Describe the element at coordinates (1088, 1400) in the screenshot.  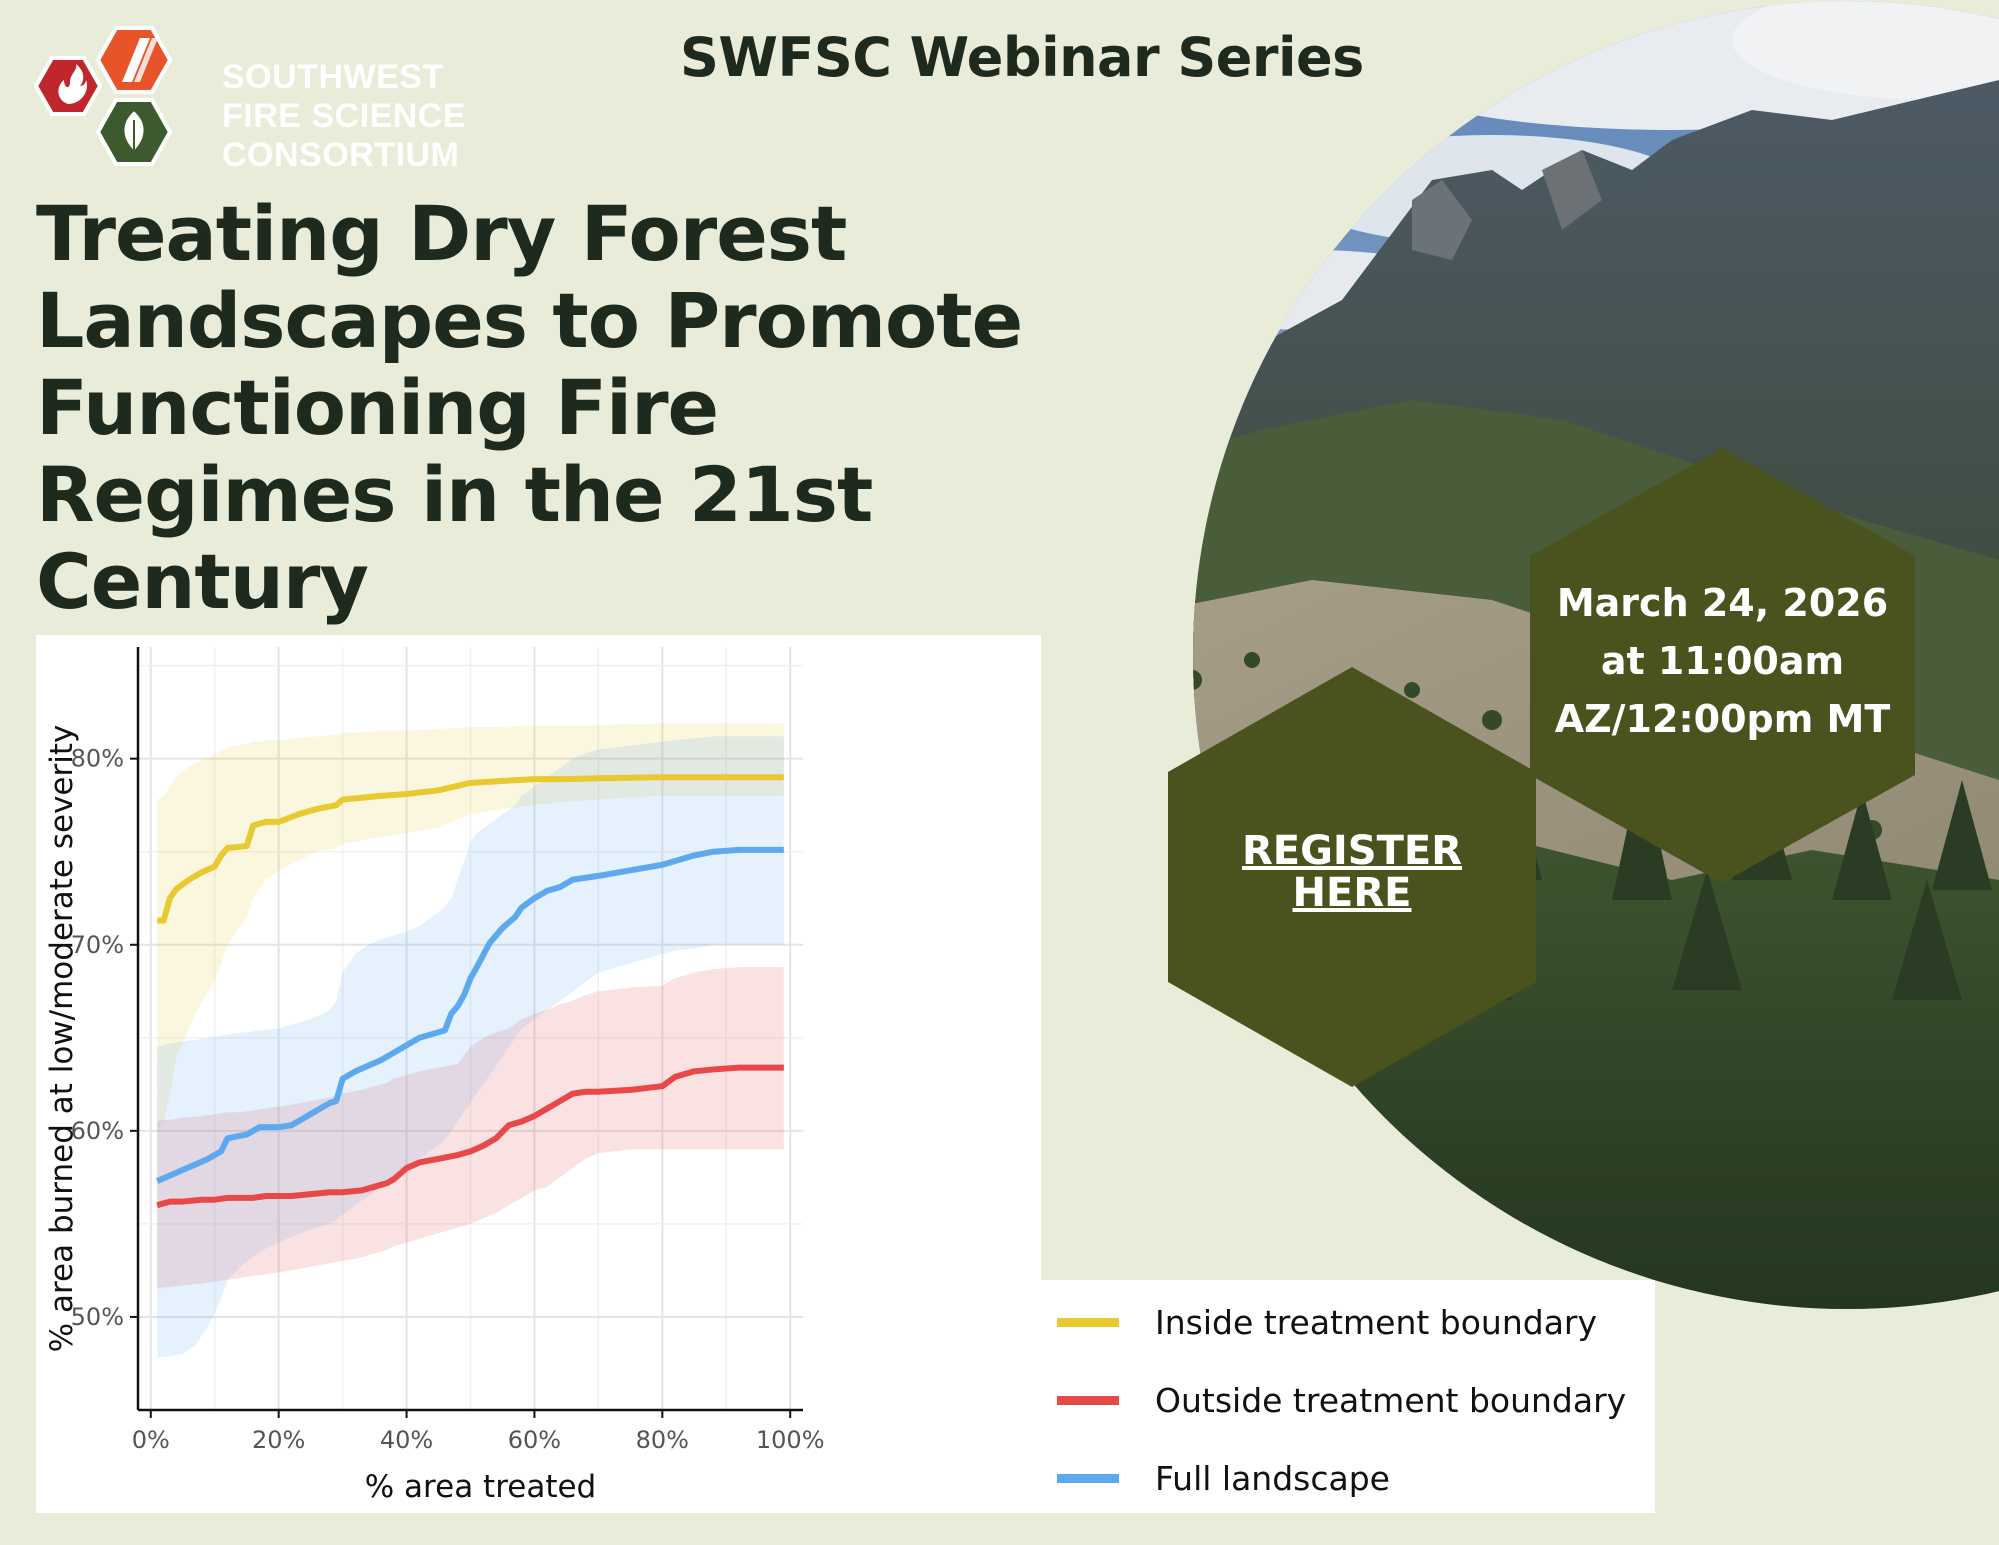
I see `legend-swatch-outside` at that location.